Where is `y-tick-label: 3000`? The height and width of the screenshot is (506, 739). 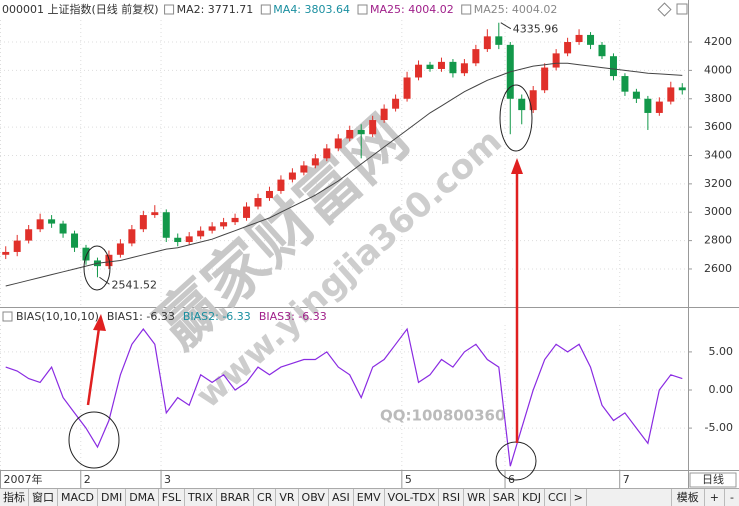 y-tick-label: 3000 is located at coordinates (718, 211).